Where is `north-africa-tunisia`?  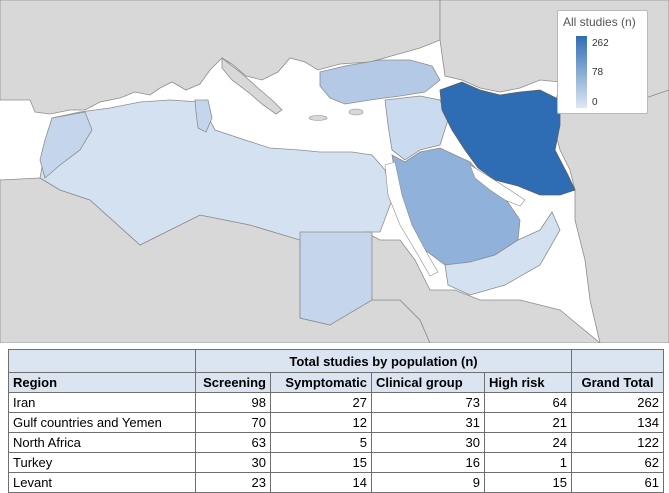
north-africa-tunisia is located at coordinates (203, 116).